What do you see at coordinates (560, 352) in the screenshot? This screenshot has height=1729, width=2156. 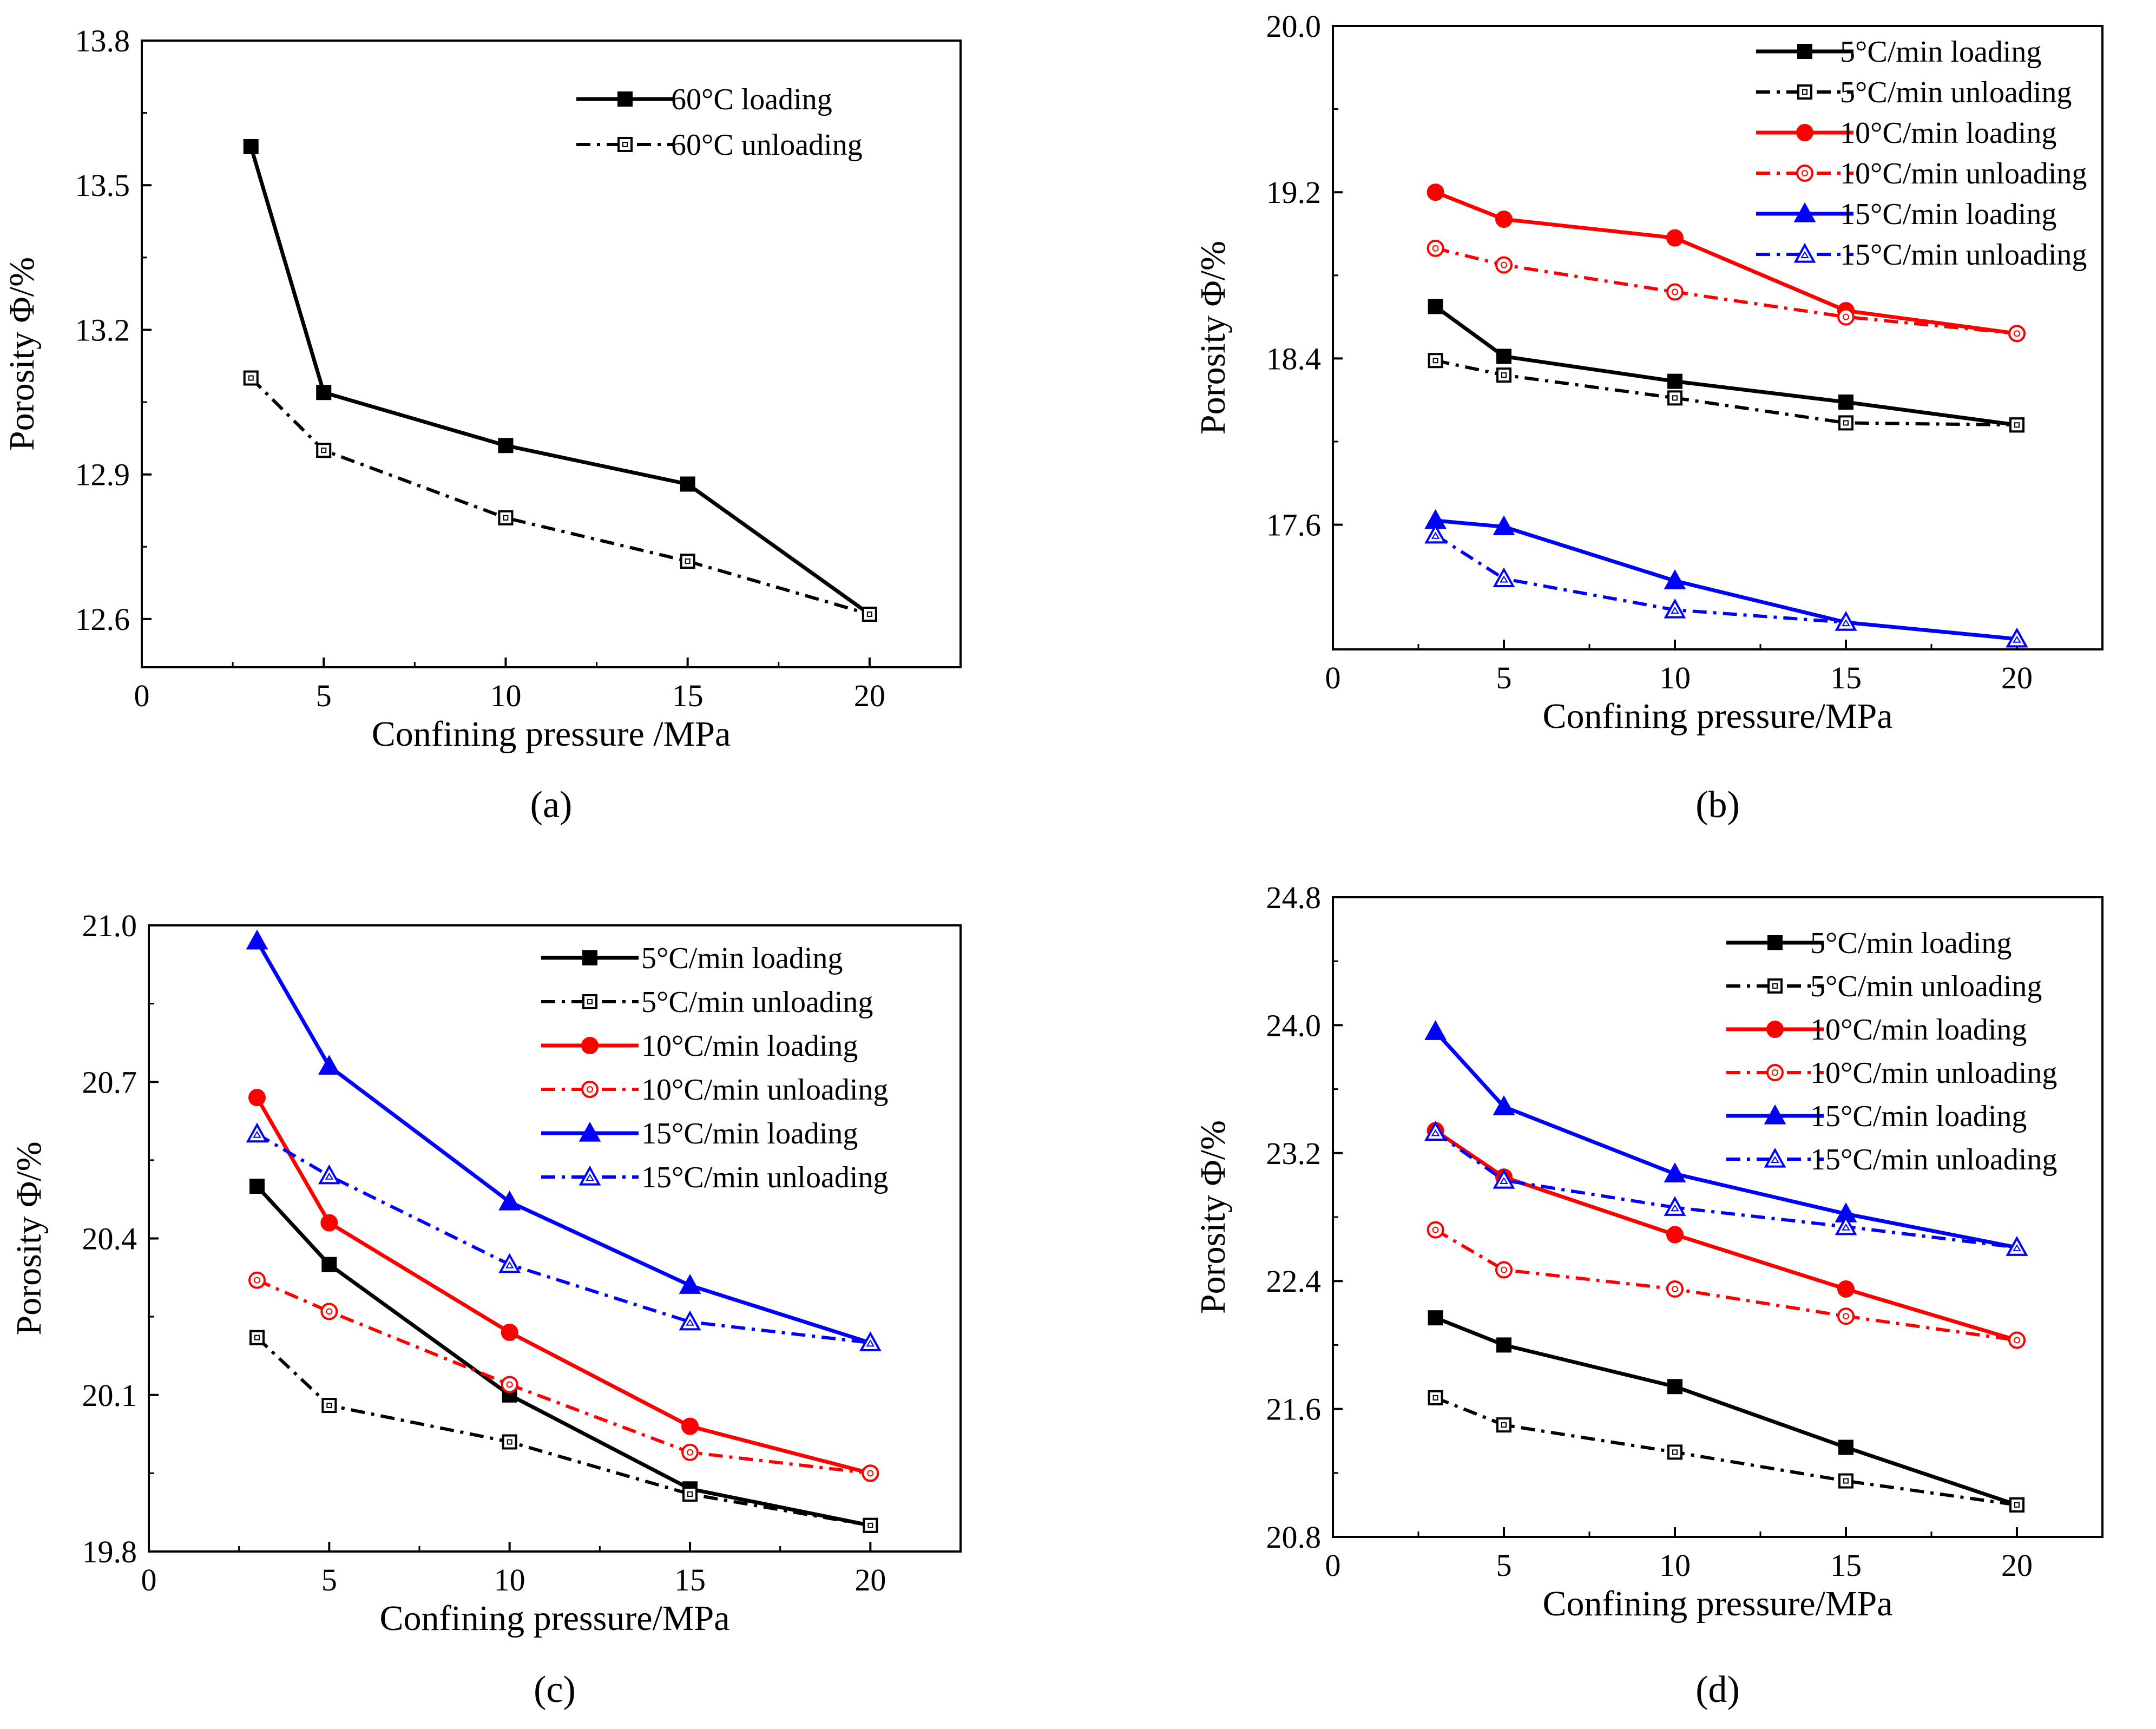 I see `series-0: 60°C loading` at bounding box center [560, 352].